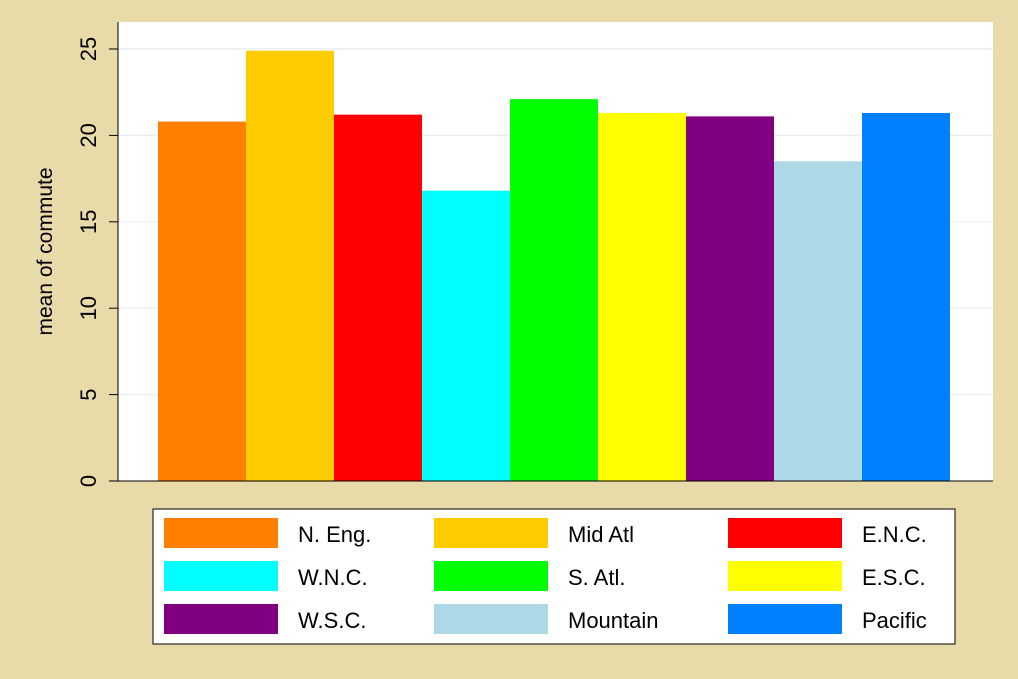 This screenshot has width=1018, height=679. What do you see at coordinates (554, 290) in the screenshot?
I see `bar-s-atl` at bounding box center [554, 290].